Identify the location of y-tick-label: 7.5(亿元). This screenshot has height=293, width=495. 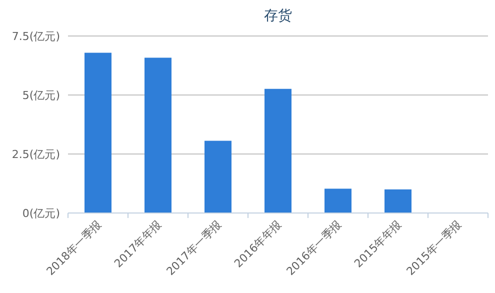
(36, 36).